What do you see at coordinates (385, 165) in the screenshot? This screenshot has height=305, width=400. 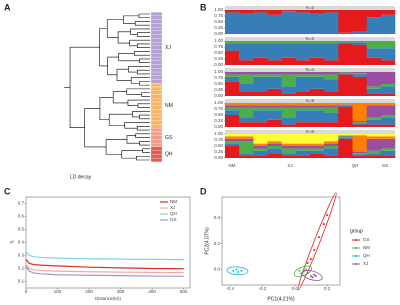 I see `x-group-label: GS` at bounding box center [385, 165].